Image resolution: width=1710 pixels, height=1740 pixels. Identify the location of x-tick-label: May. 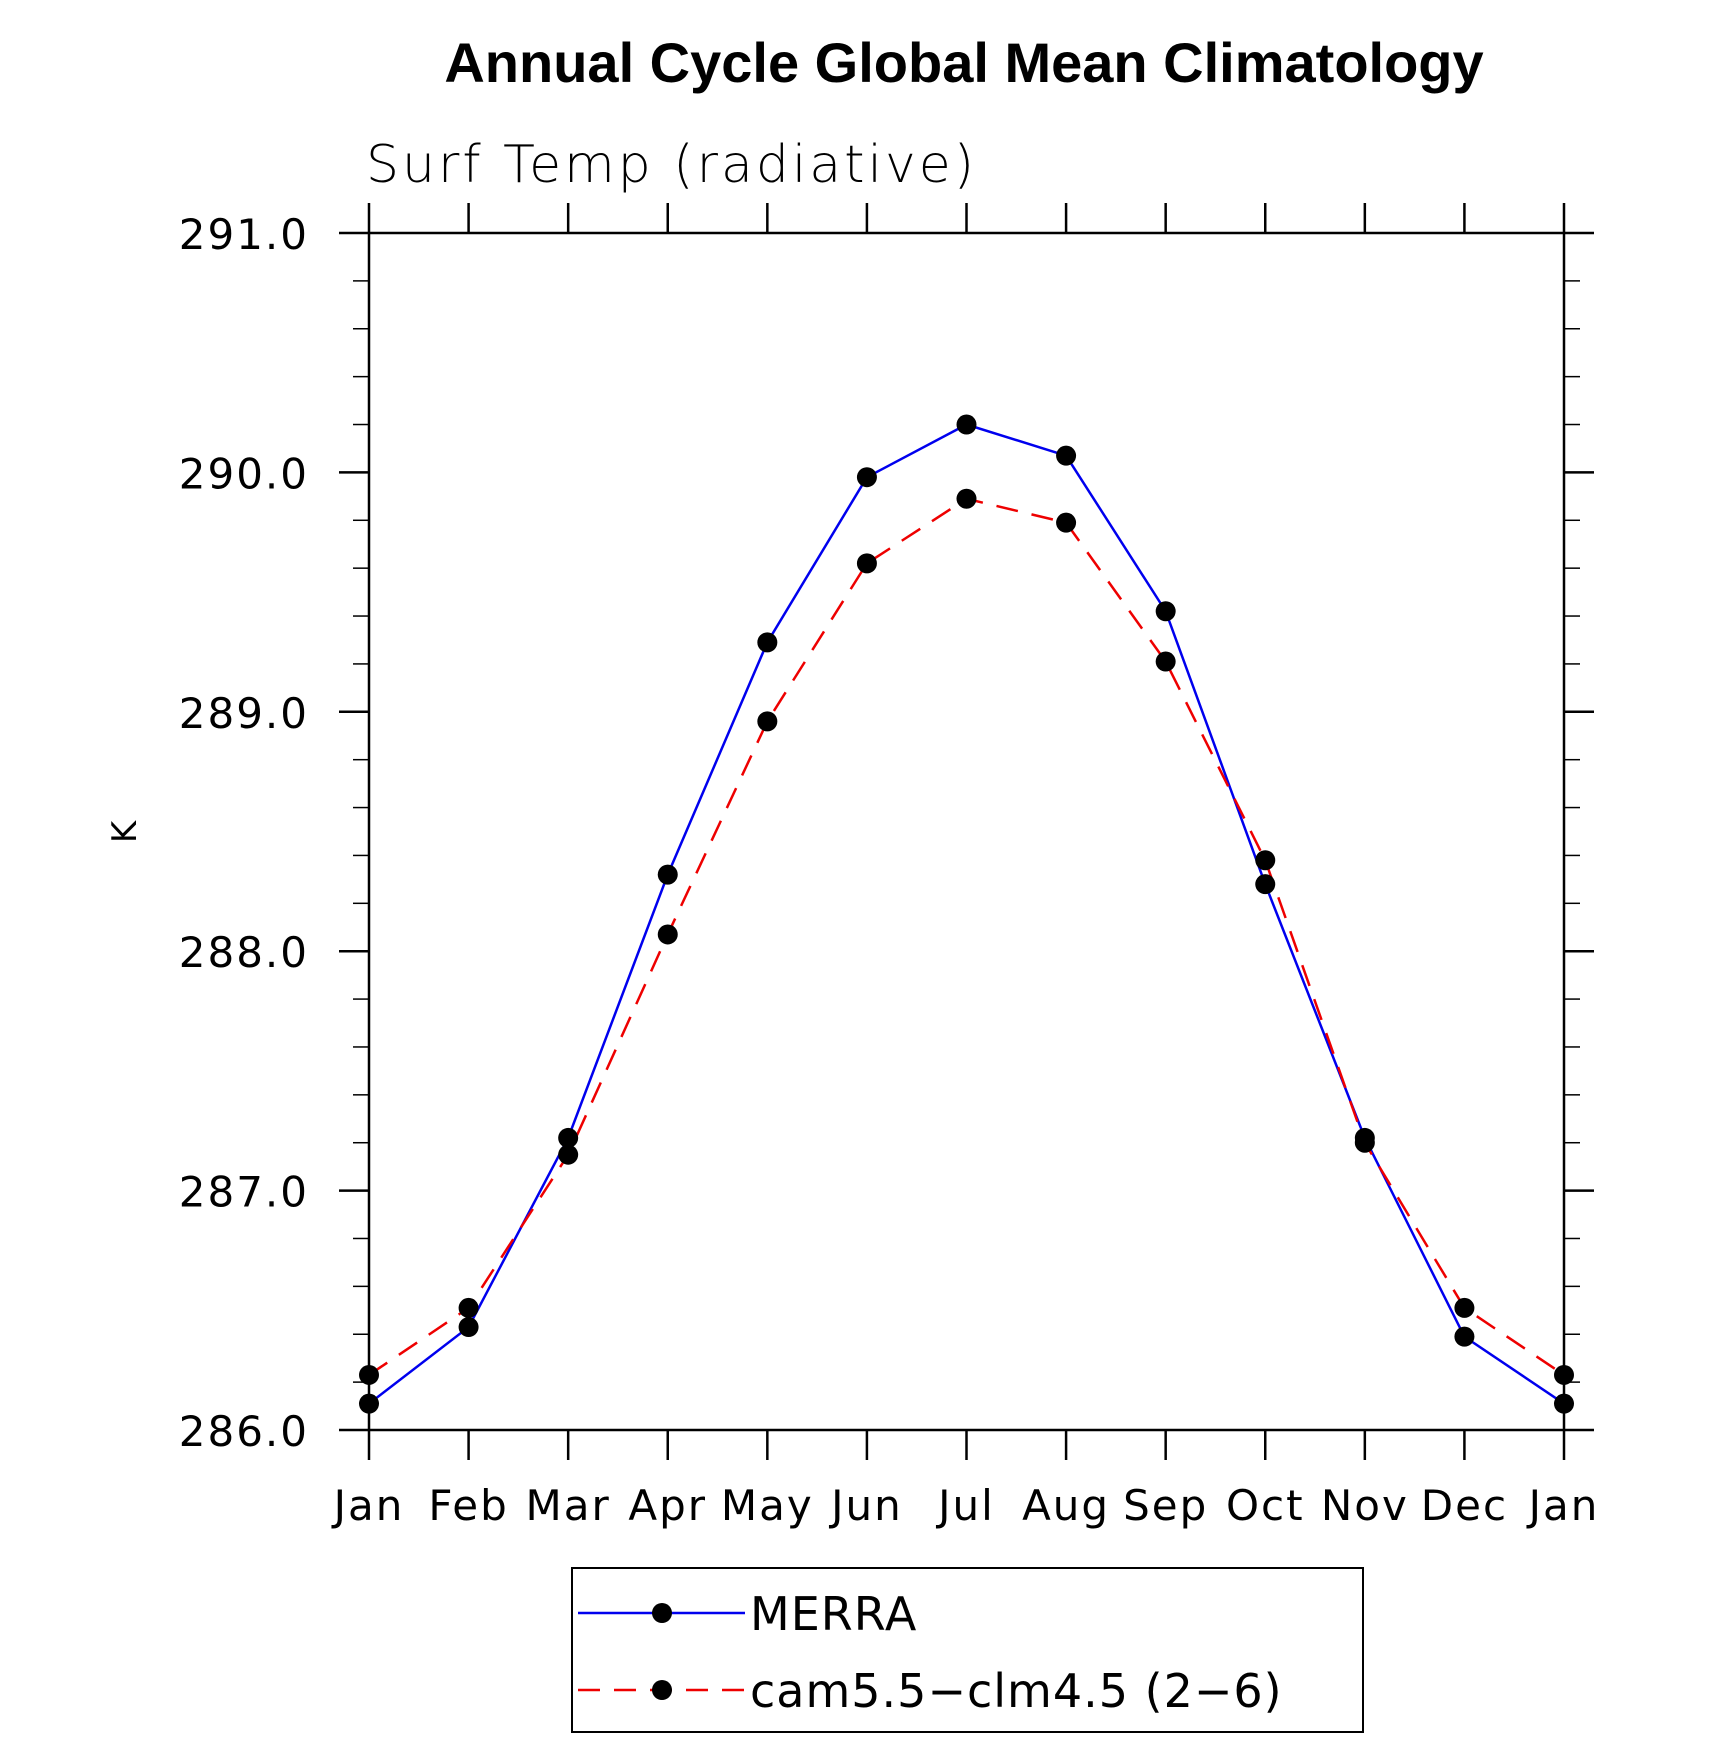
(767, 1505).